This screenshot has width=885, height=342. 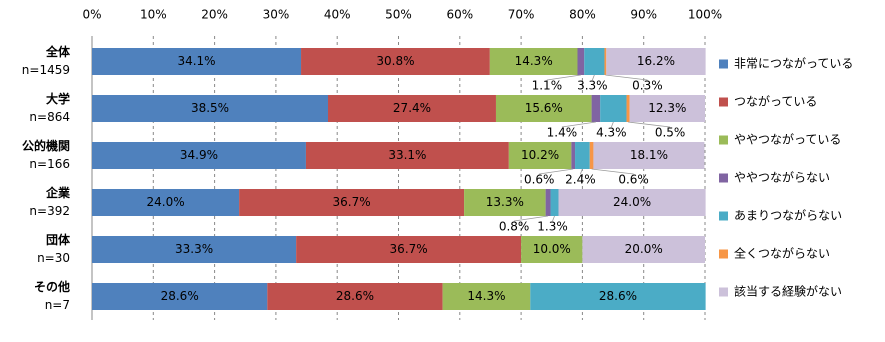 I want to click on data-label: 1.1%, so click(x=547, y=86).